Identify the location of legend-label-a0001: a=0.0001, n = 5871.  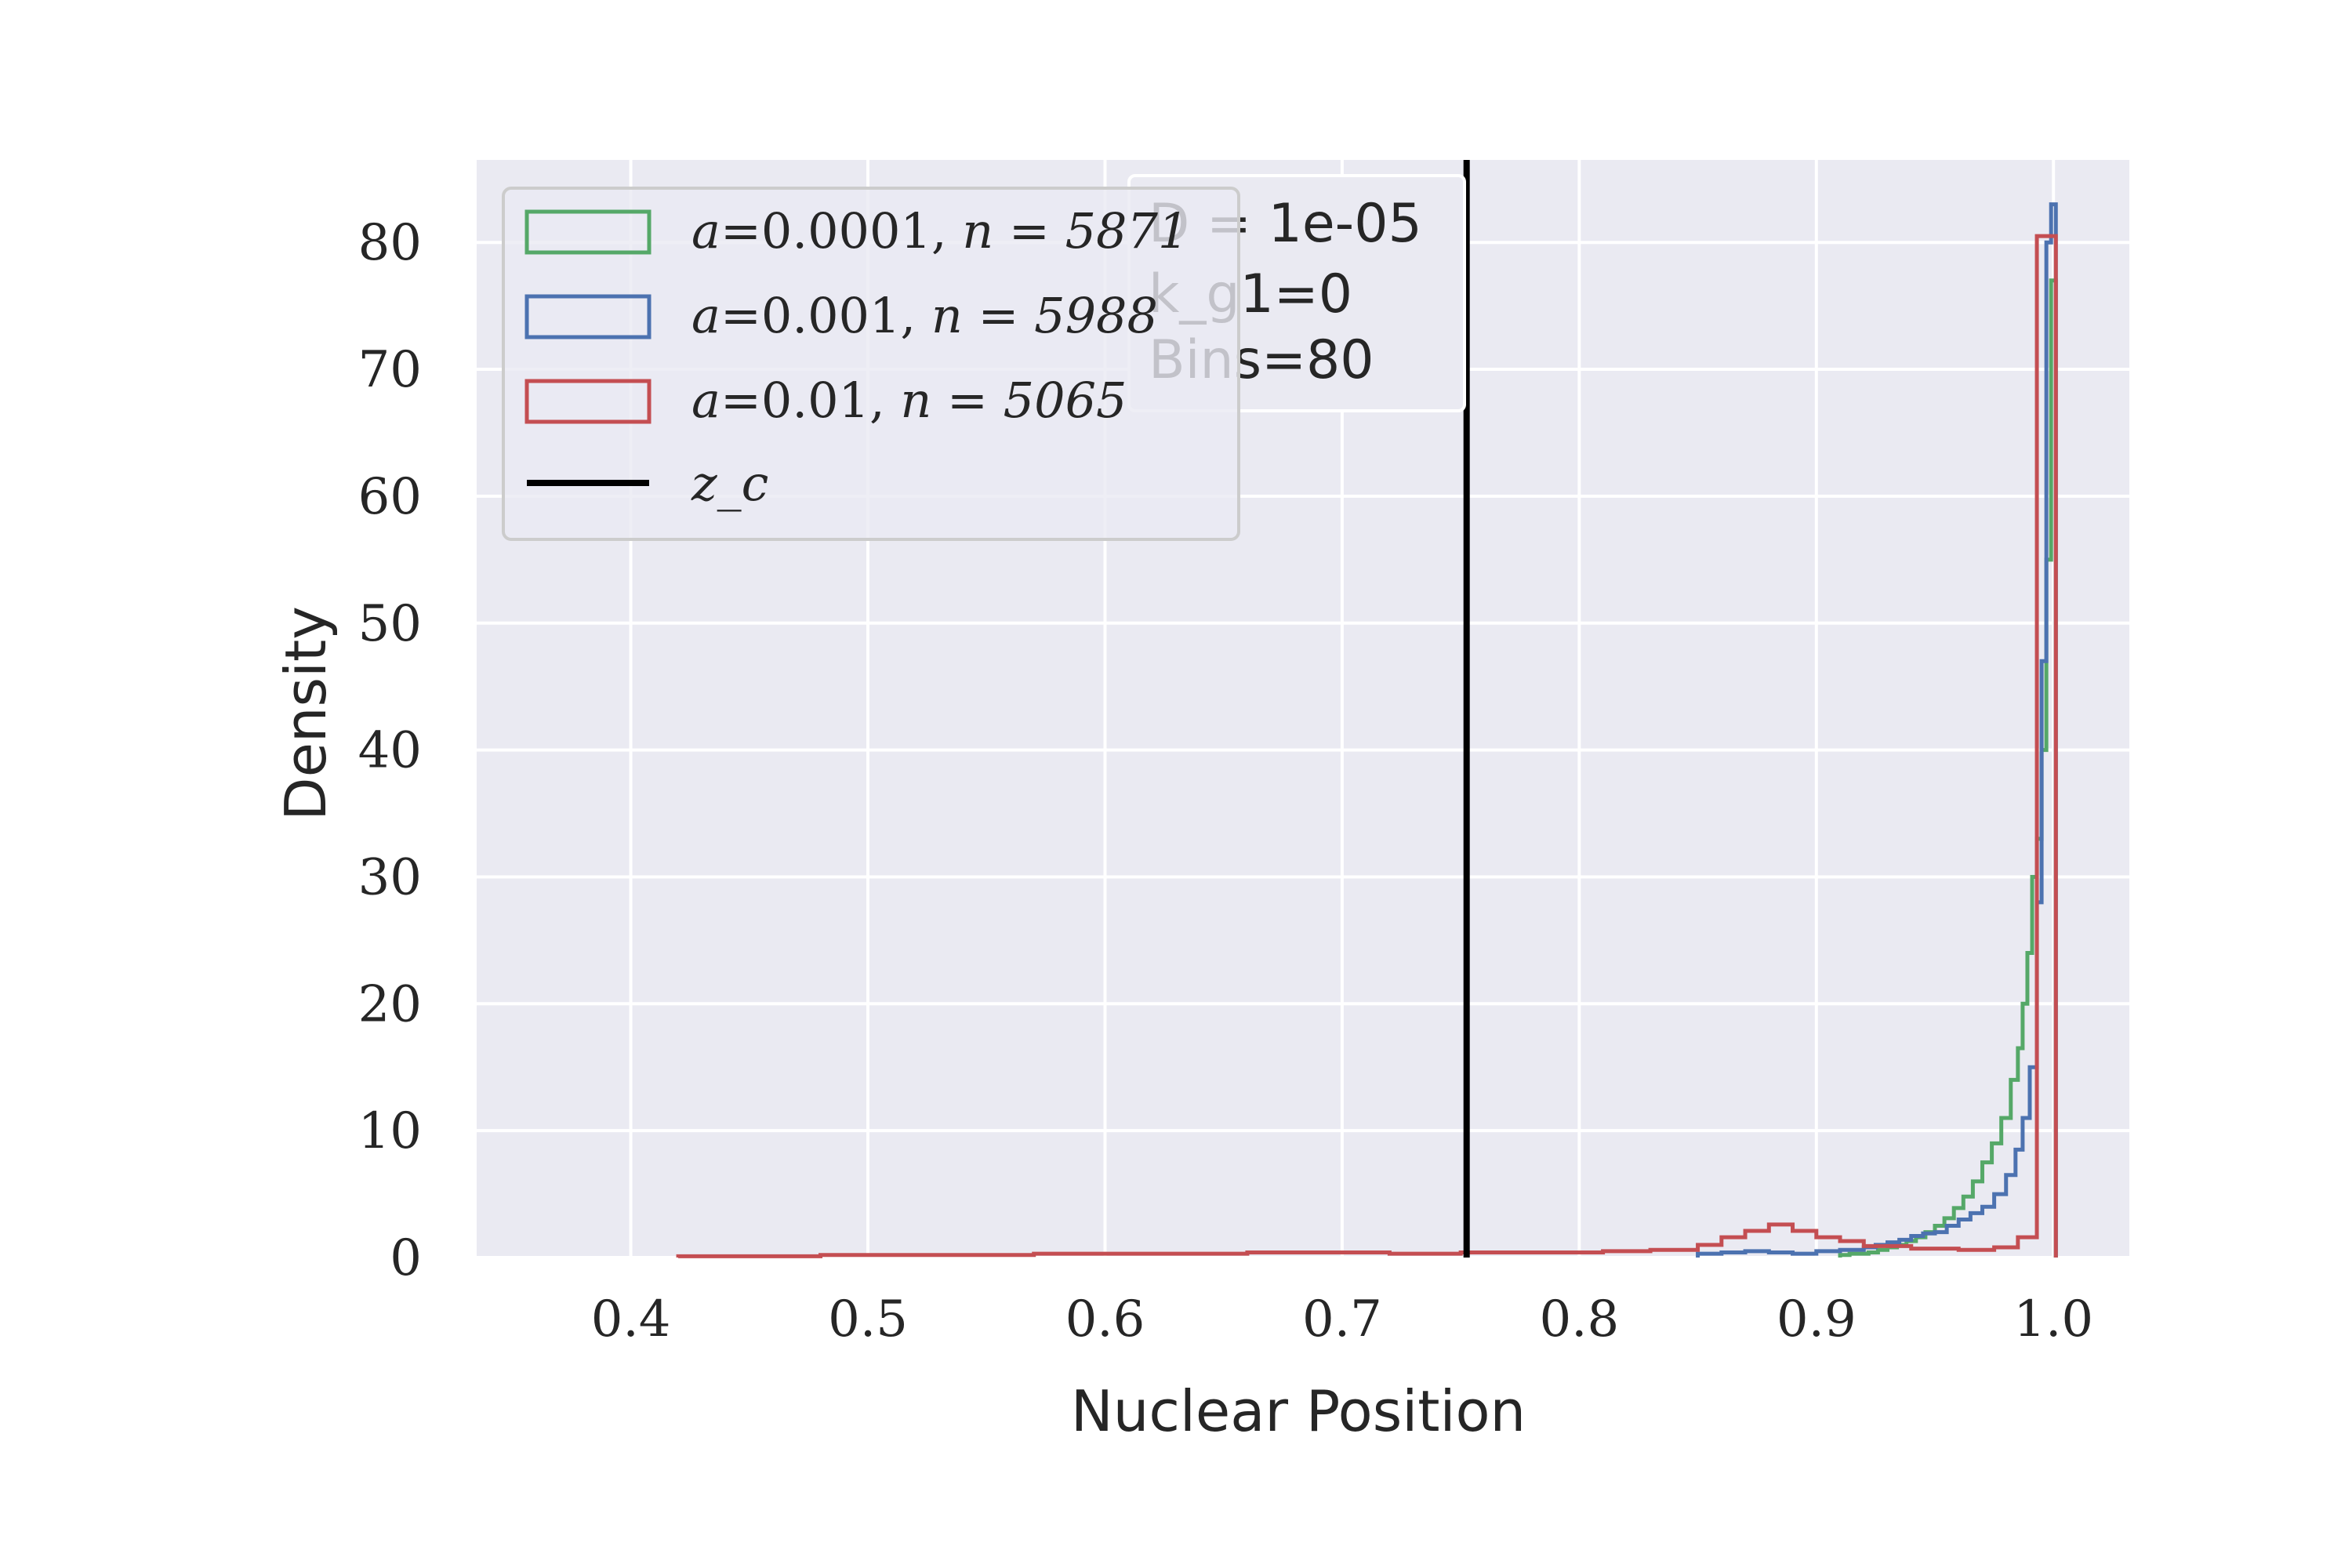
(940, 231).